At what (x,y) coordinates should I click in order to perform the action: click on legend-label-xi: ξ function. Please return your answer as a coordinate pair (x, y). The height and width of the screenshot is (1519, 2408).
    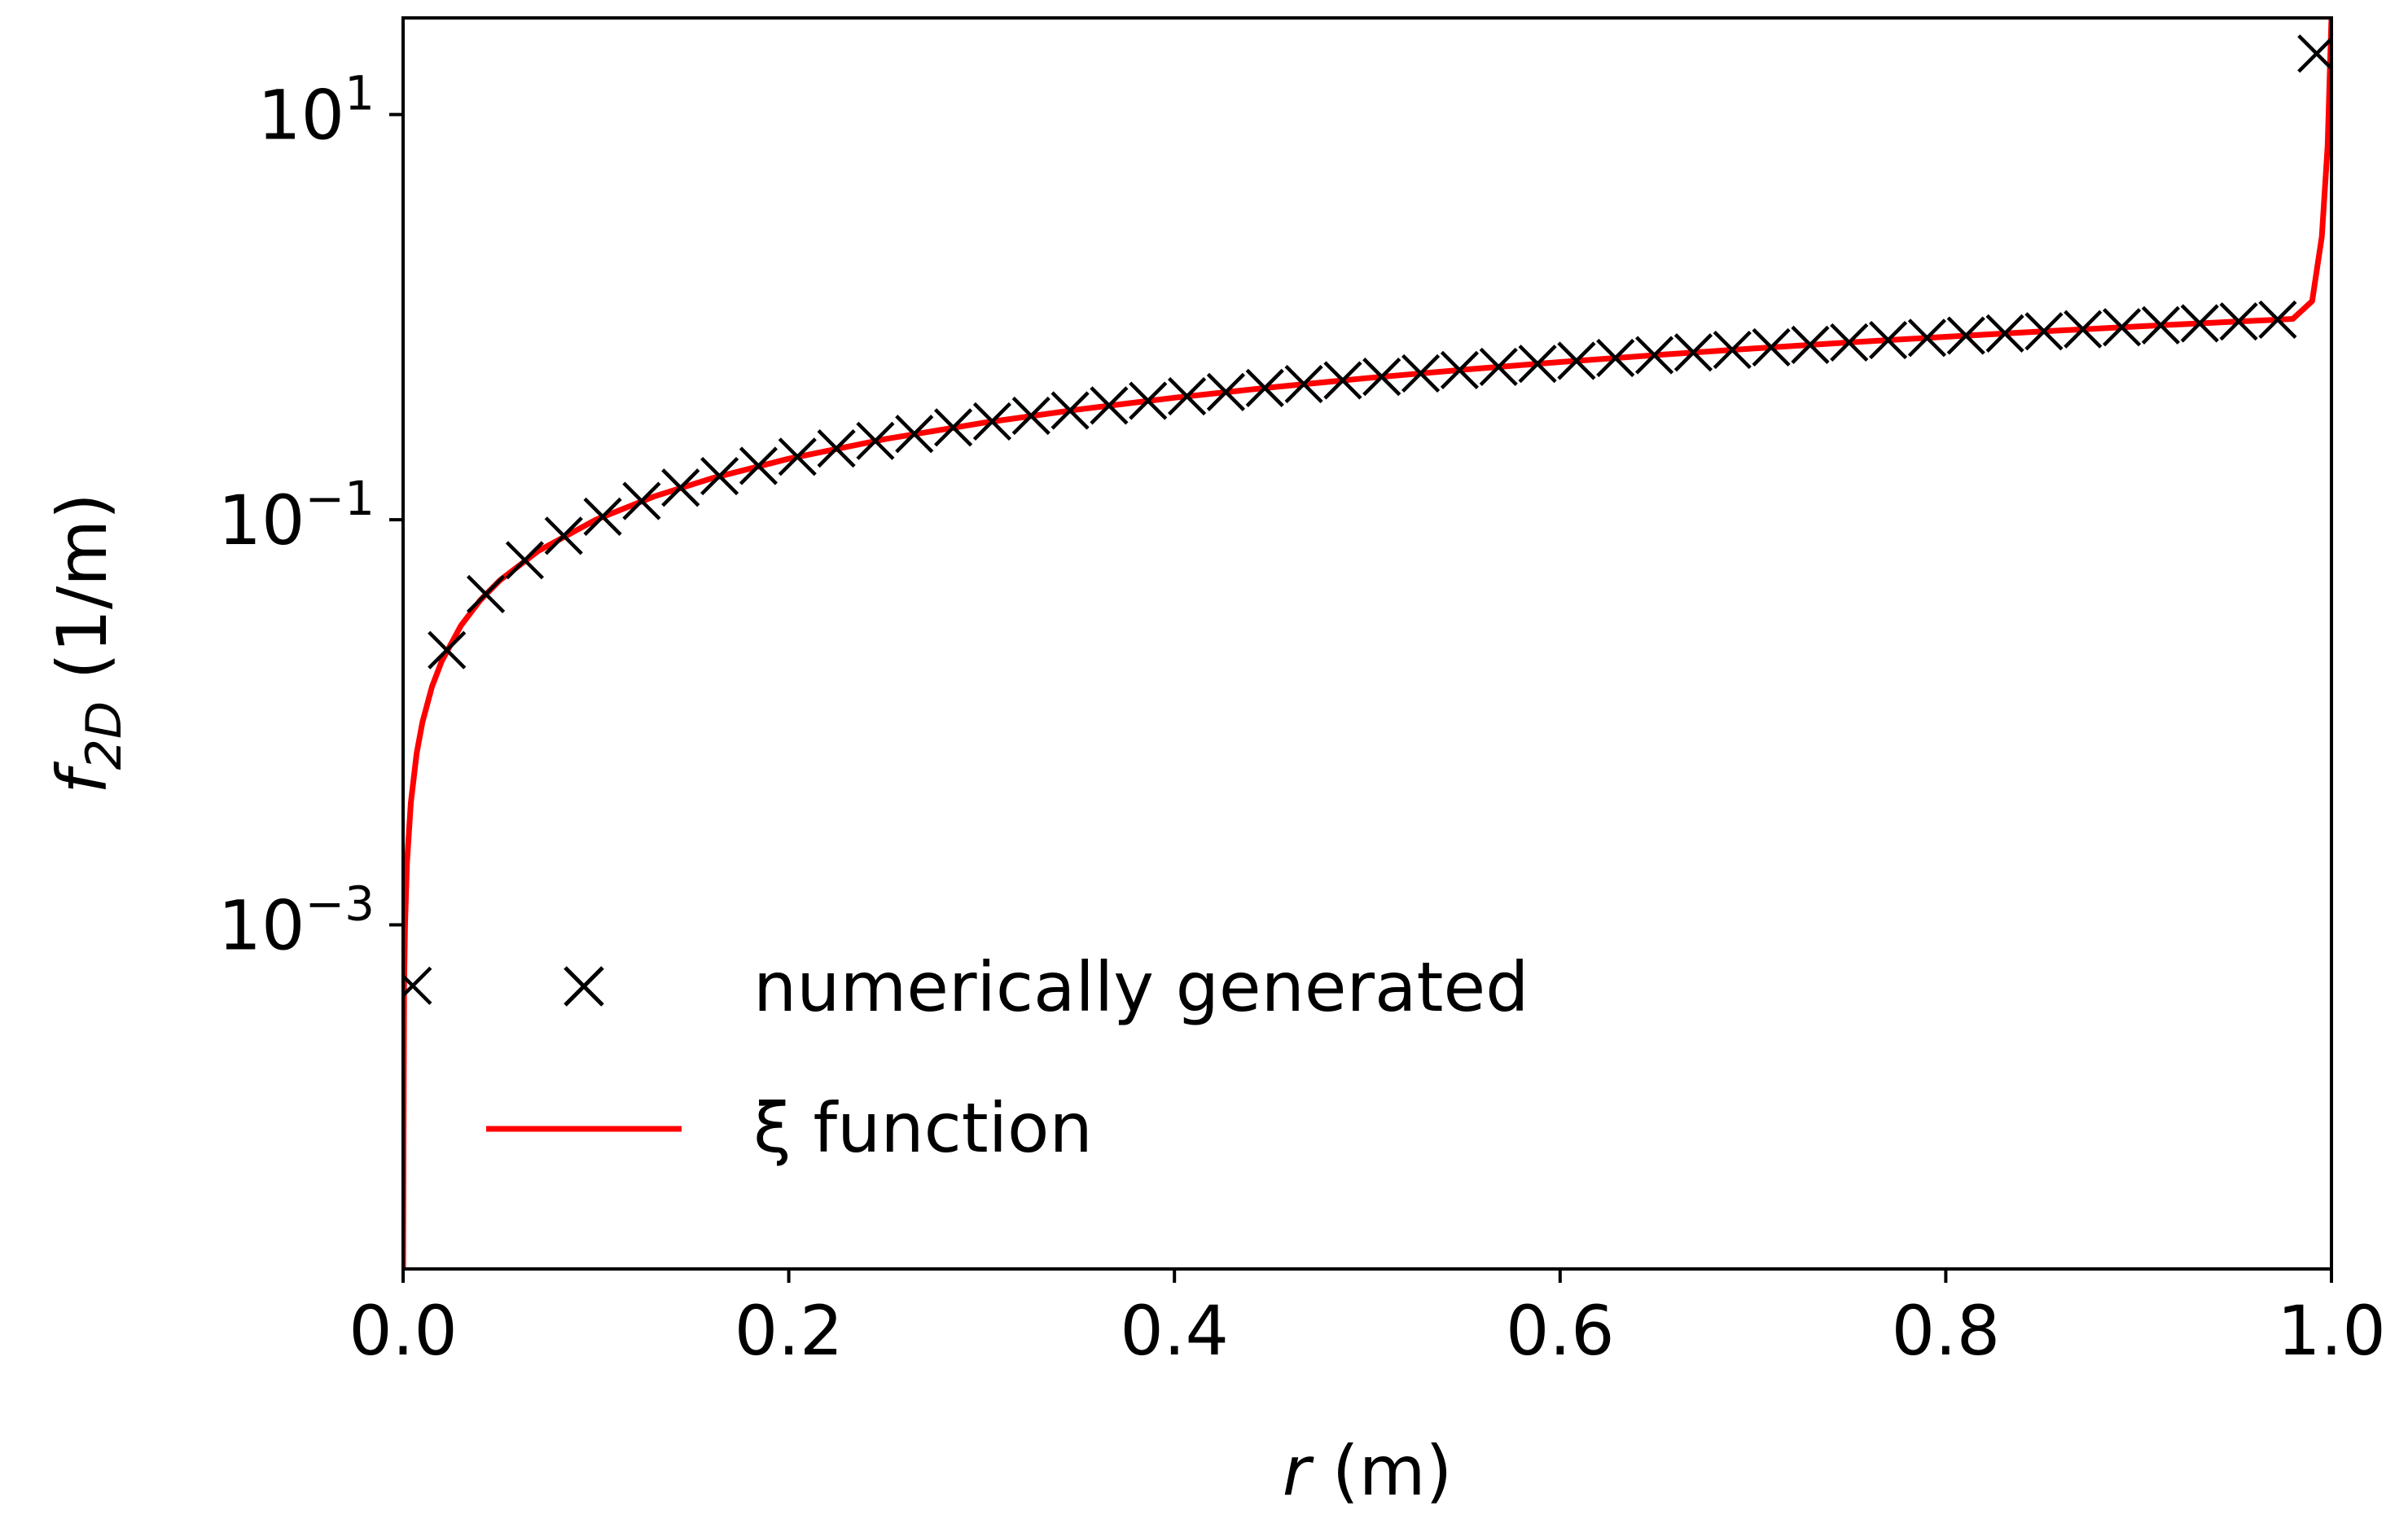
    Looking at the image, I should click on (923, 1128).